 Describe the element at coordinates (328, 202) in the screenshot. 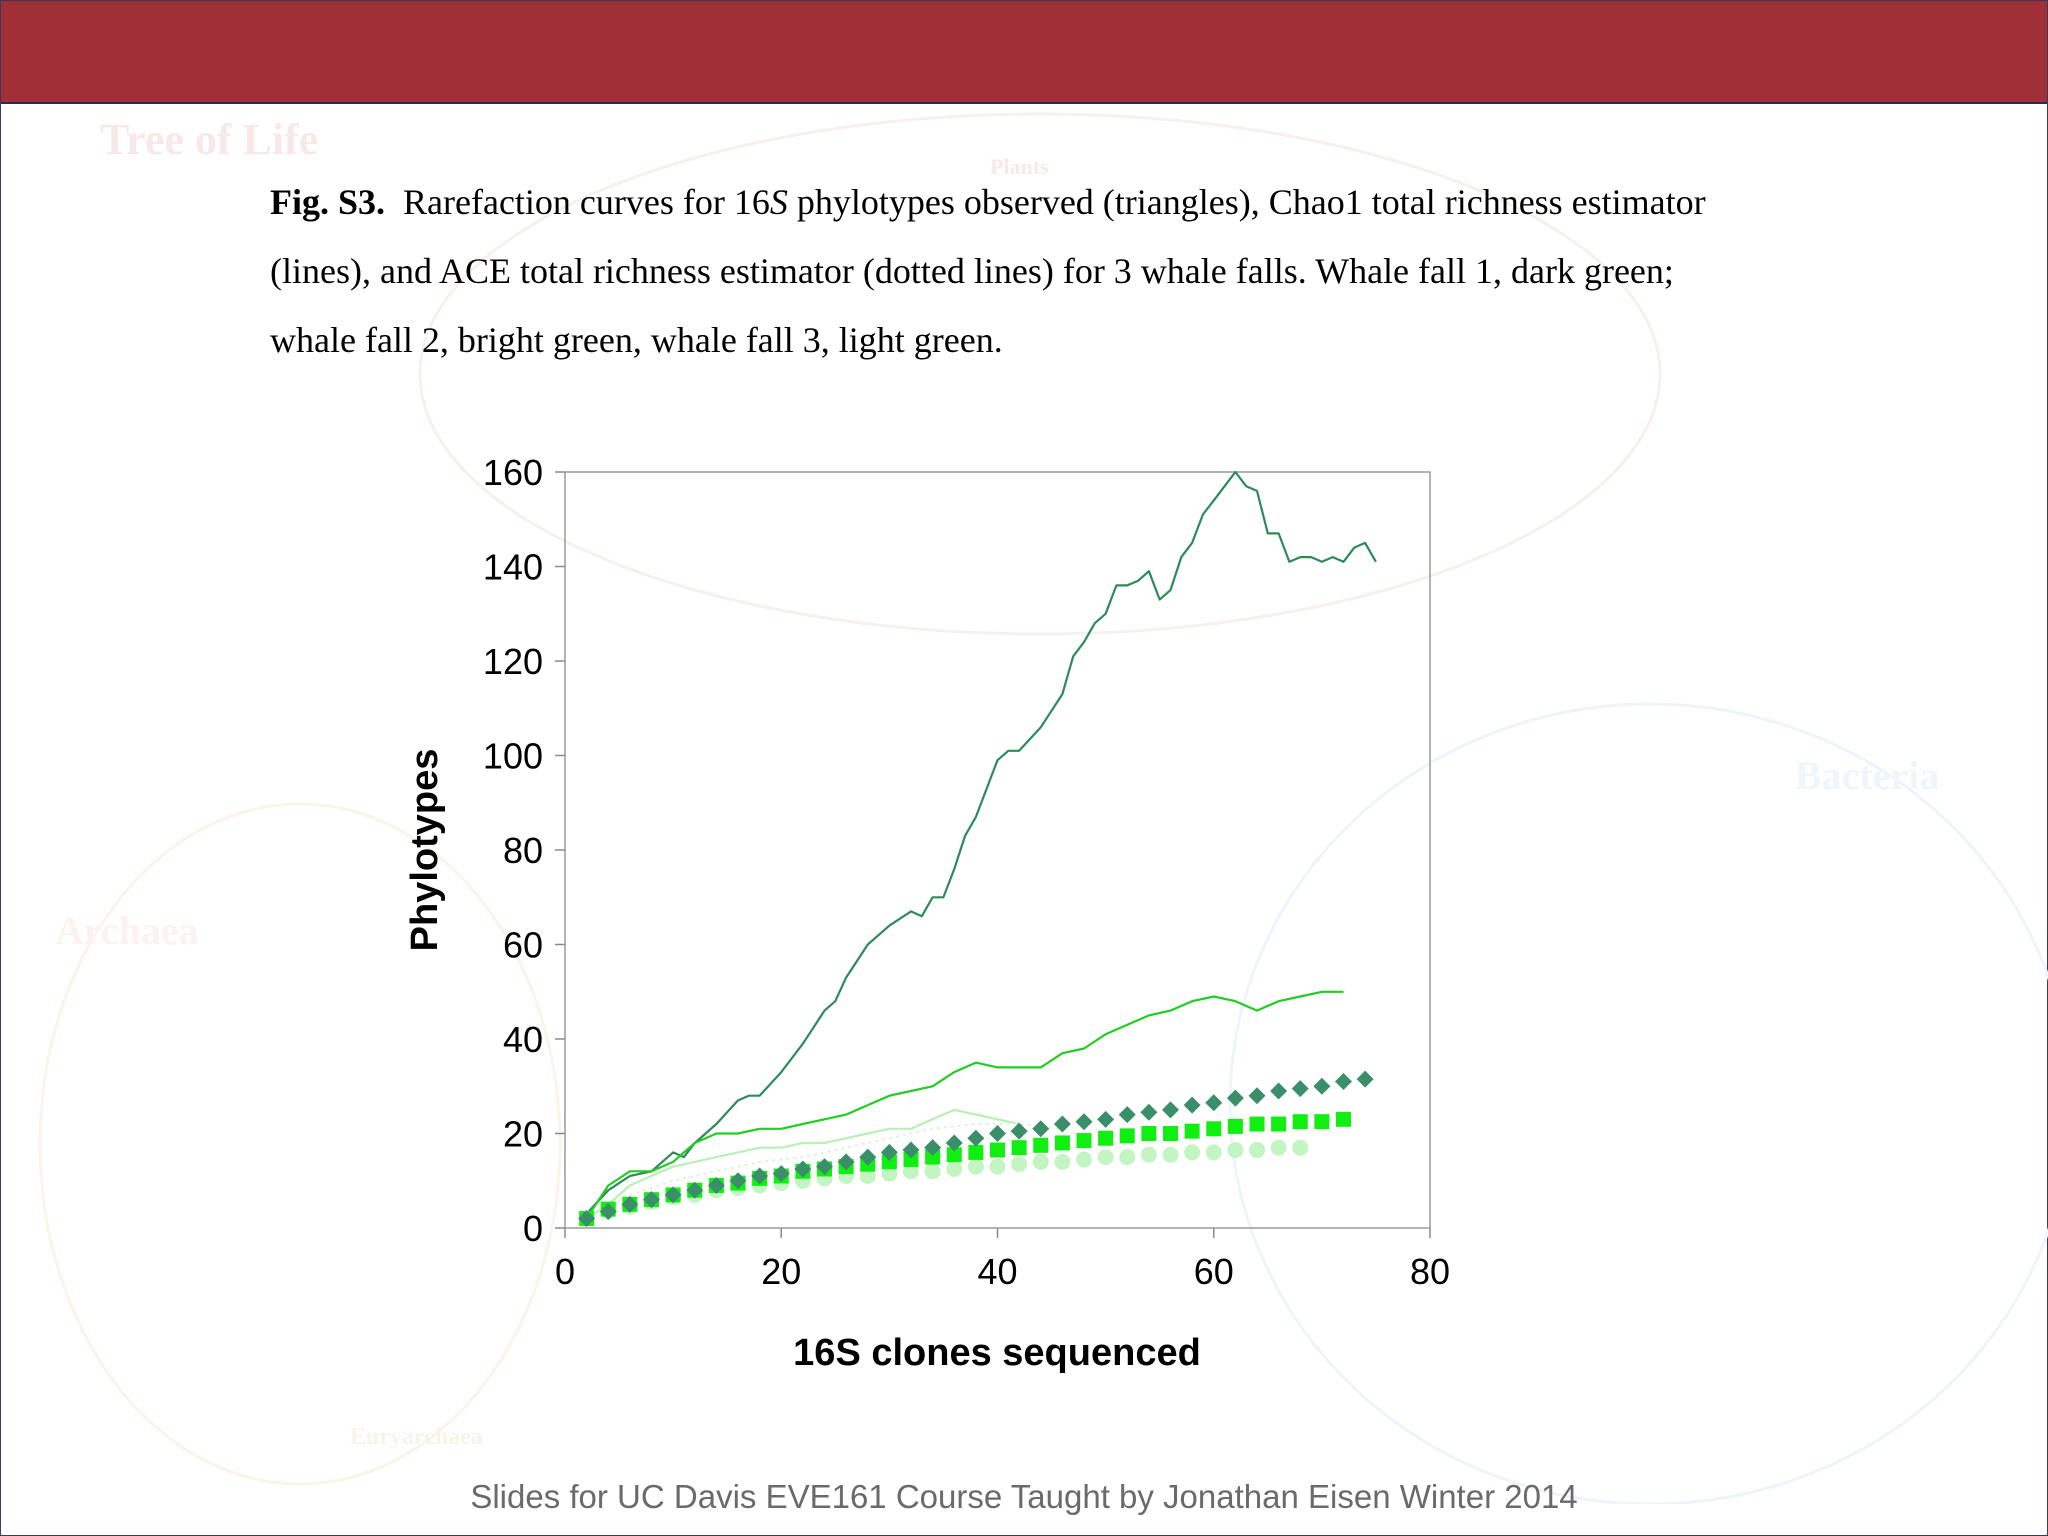

I see `figure-label: Fig. S3.` at that location.